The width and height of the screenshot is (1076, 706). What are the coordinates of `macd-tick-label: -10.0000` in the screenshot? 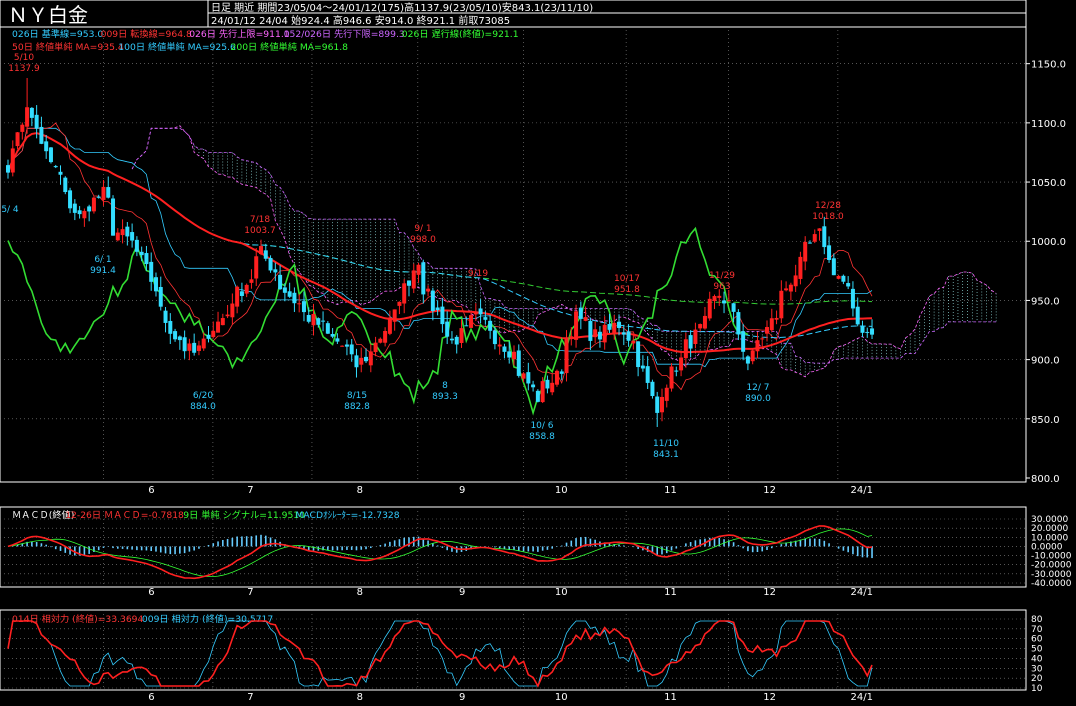 It's located at (1051, 557).